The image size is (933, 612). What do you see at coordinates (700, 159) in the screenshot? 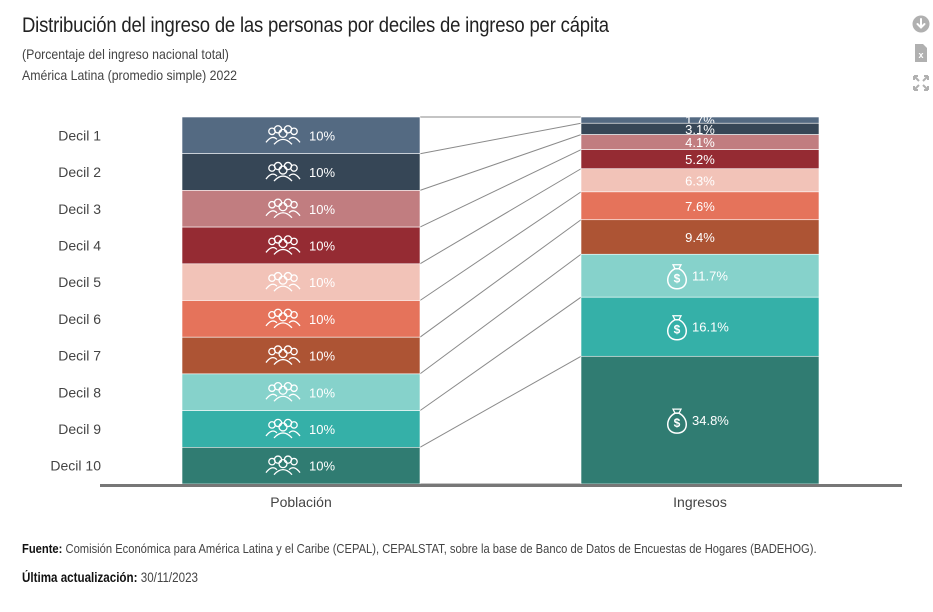
I see `data-label: 5.2%` at bounding box center [700, 159].